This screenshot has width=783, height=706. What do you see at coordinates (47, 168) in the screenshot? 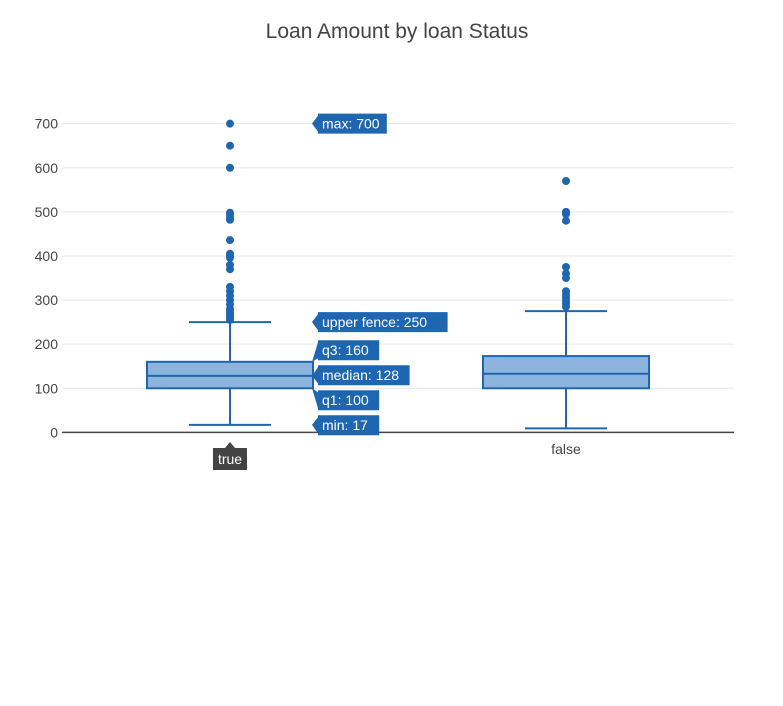
I see `y-tick-label: 600` at bounding box center [47, 168].